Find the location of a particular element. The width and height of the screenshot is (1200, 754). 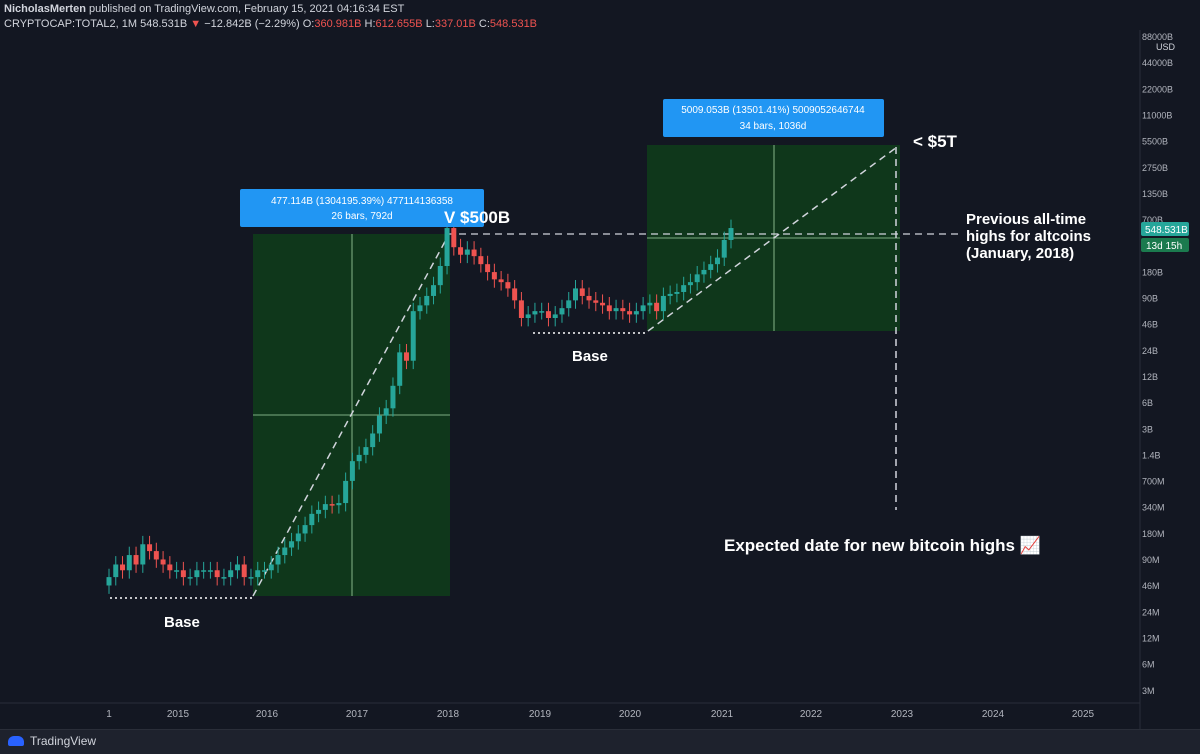

author-name: NicholasMerten is located at coordinates (45, 9).